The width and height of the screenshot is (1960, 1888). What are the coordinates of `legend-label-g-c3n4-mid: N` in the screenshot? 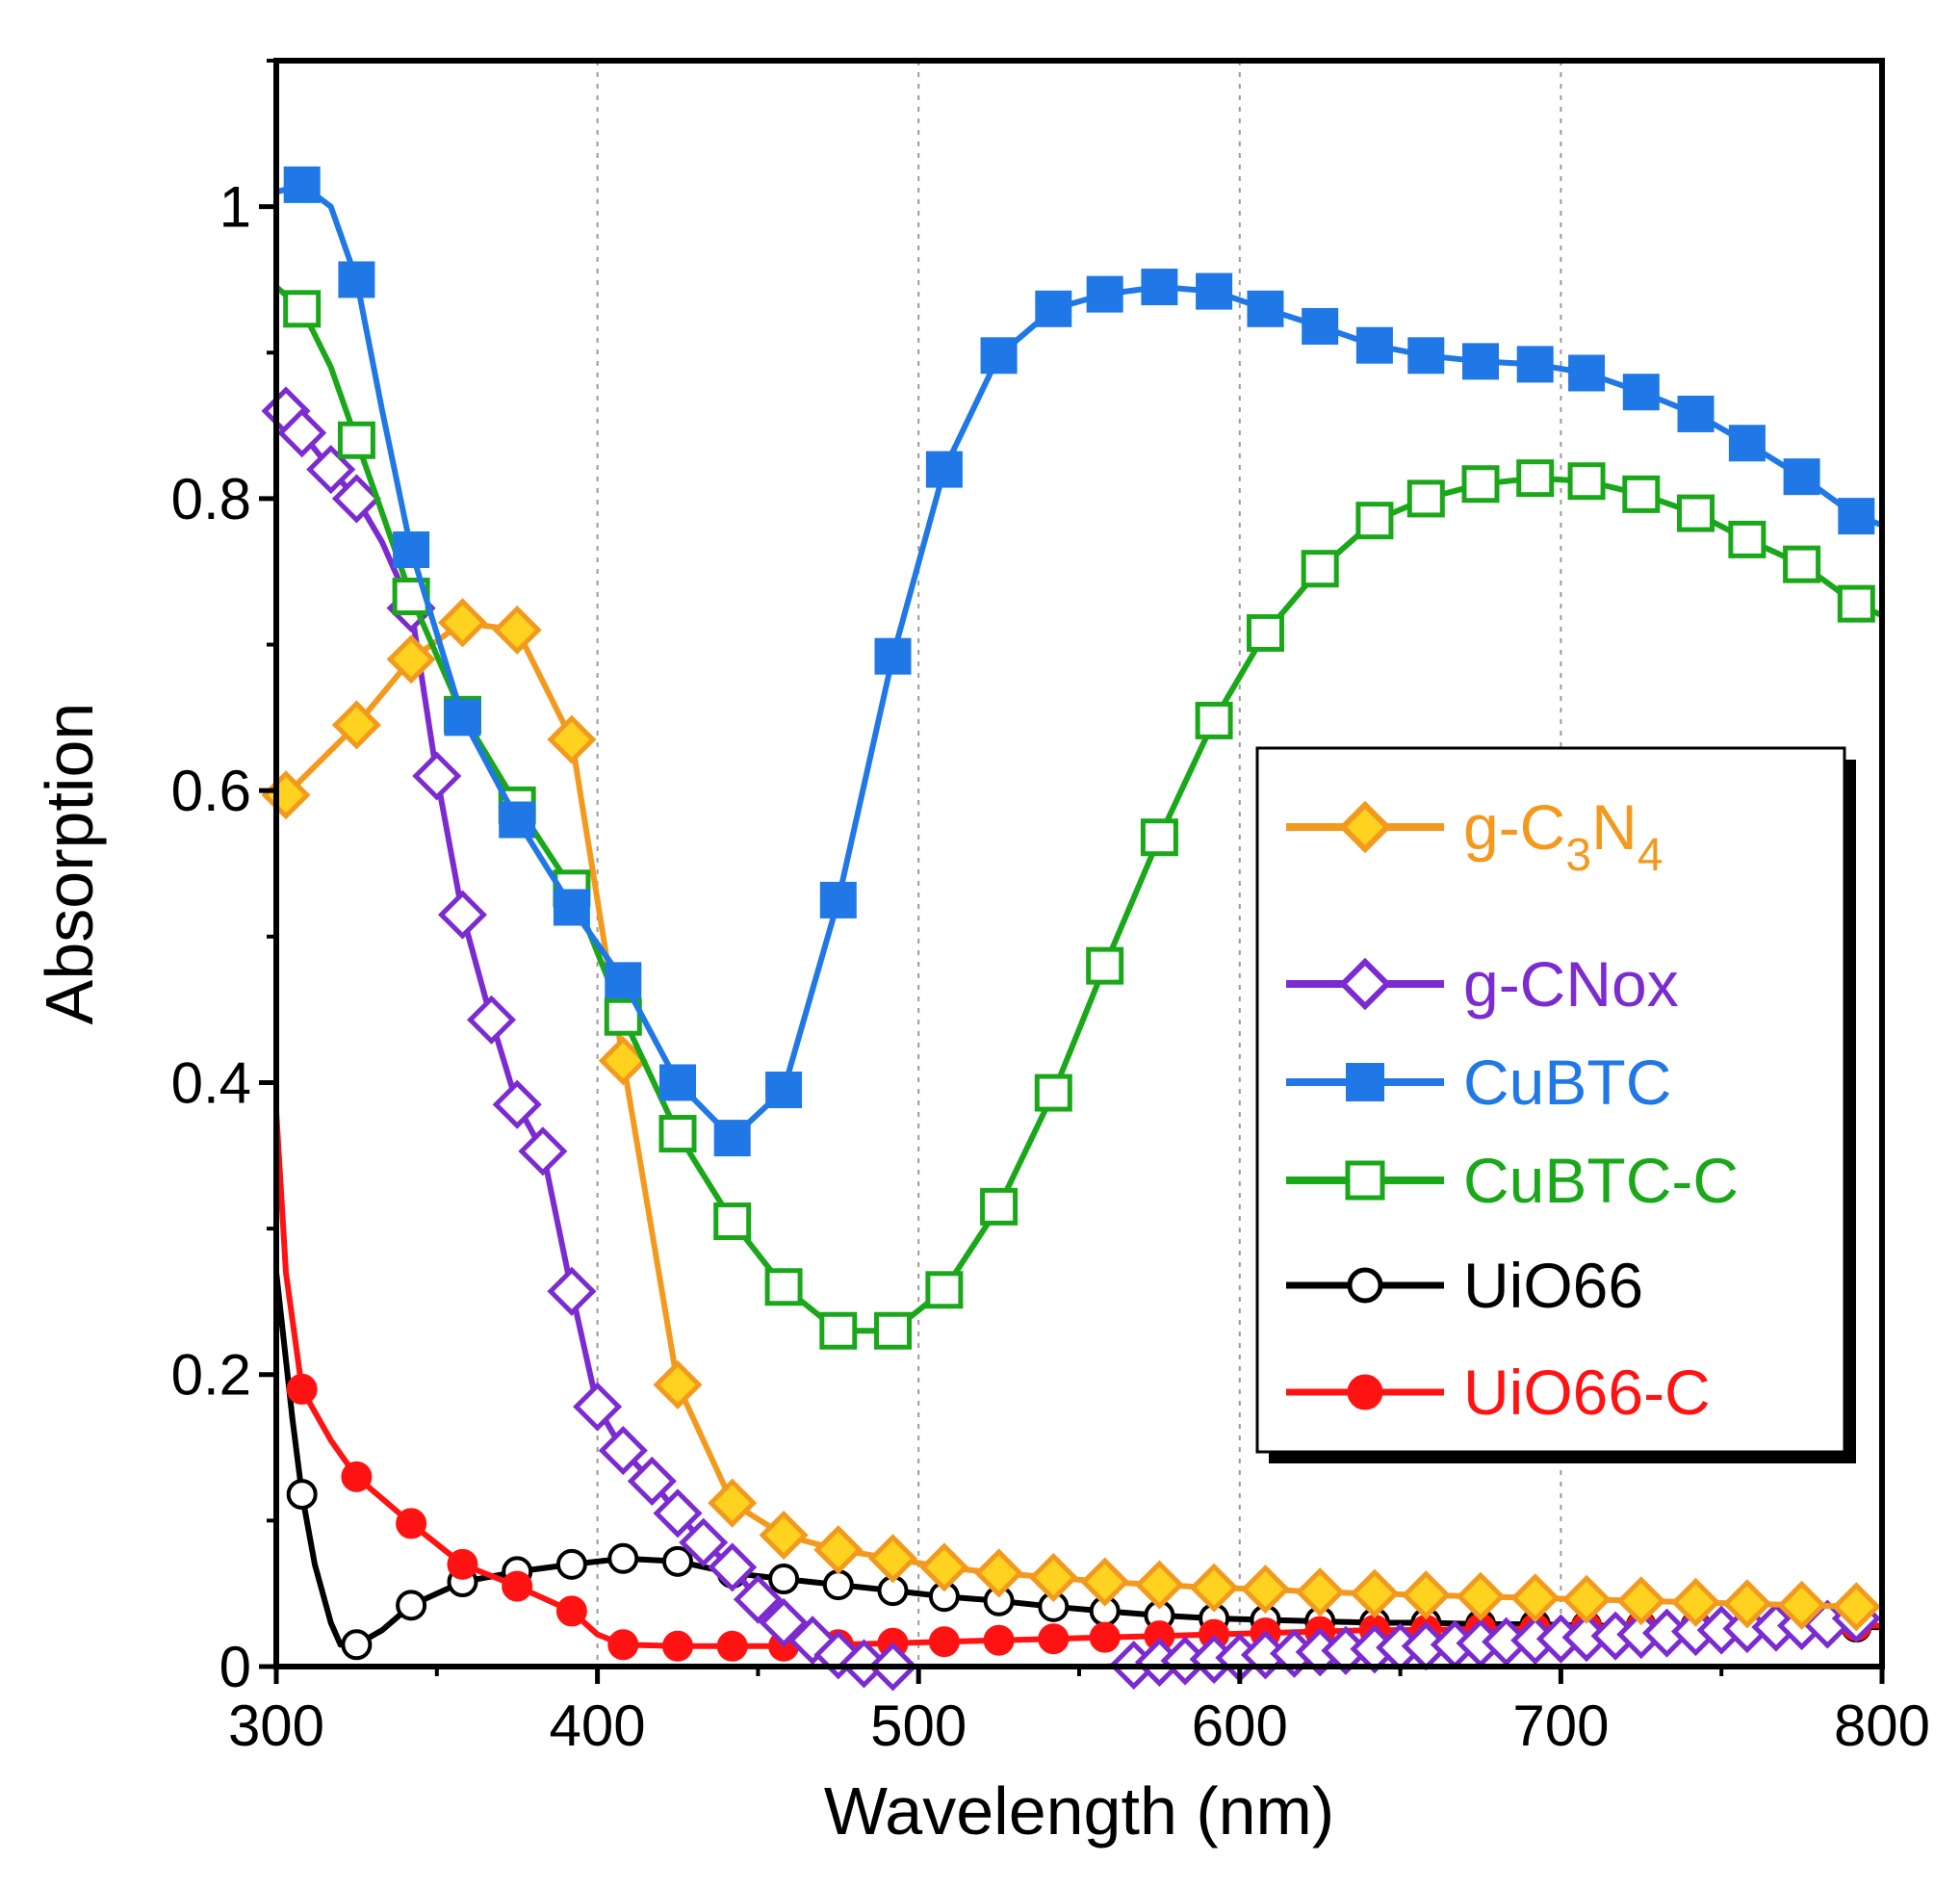 It's located at (1615, 827).